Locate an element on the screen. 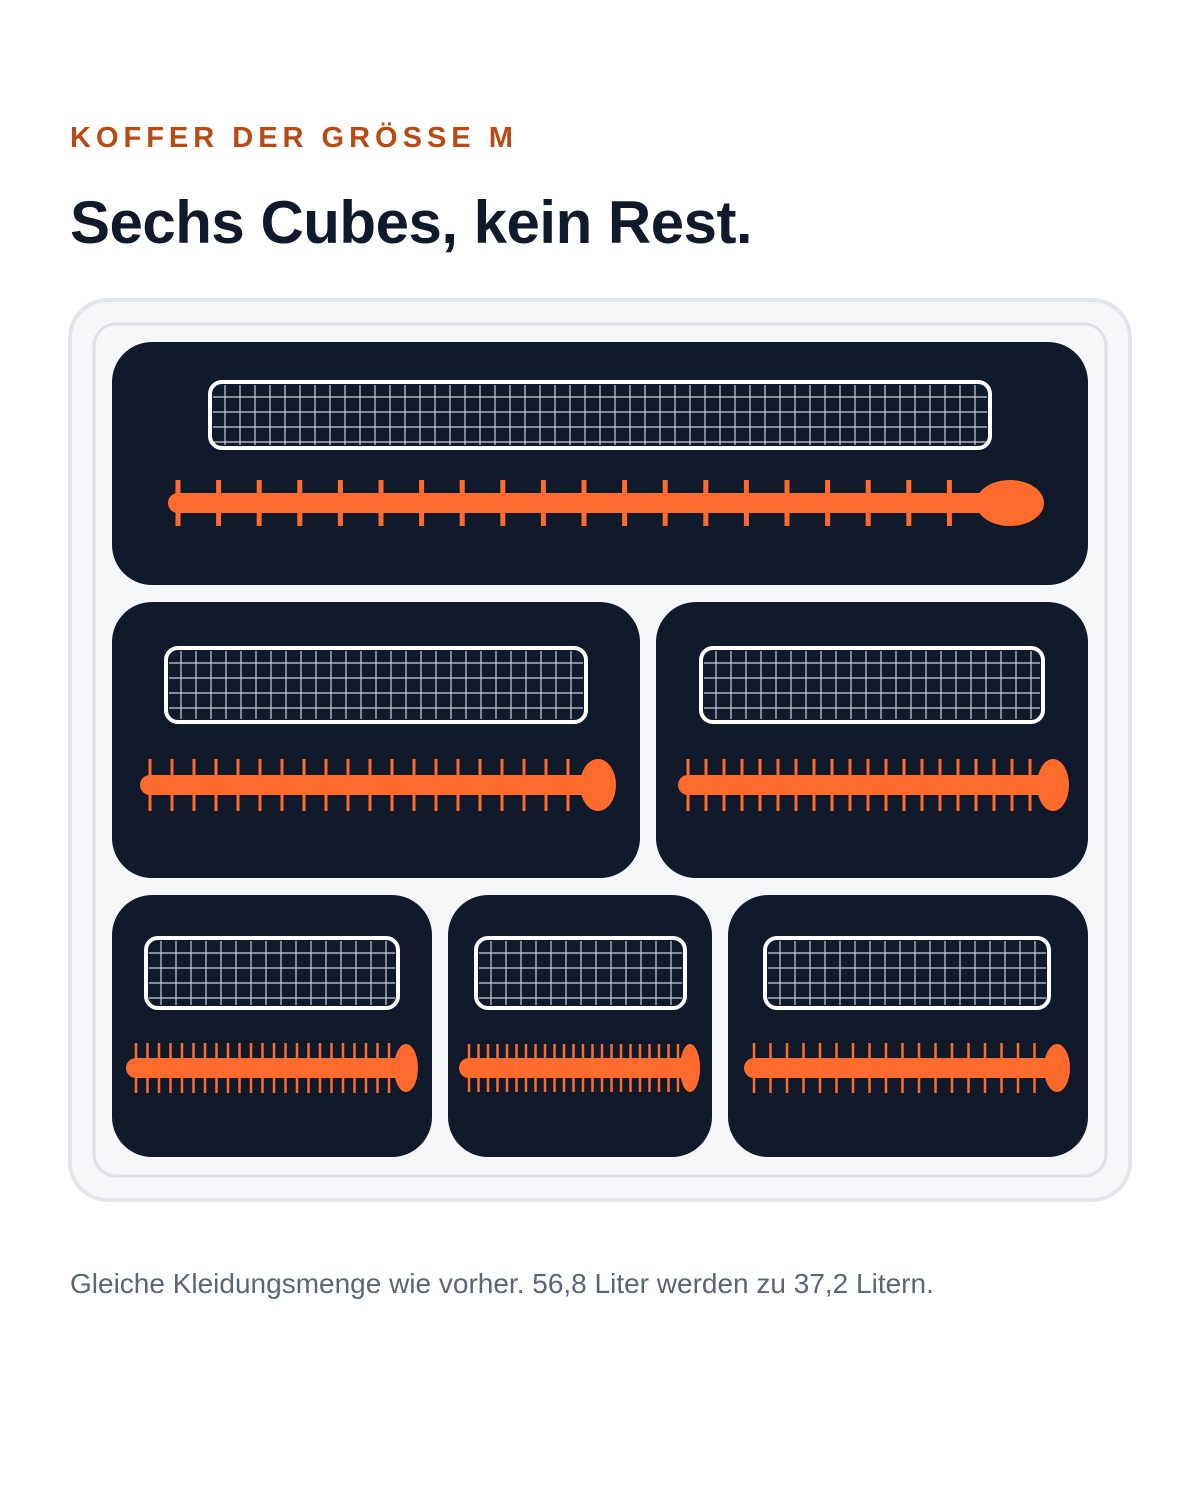 This screenshot has width=1200, height=1500. title: Sechs Cubes, kein Rest. is located at coordinates (411, 222).